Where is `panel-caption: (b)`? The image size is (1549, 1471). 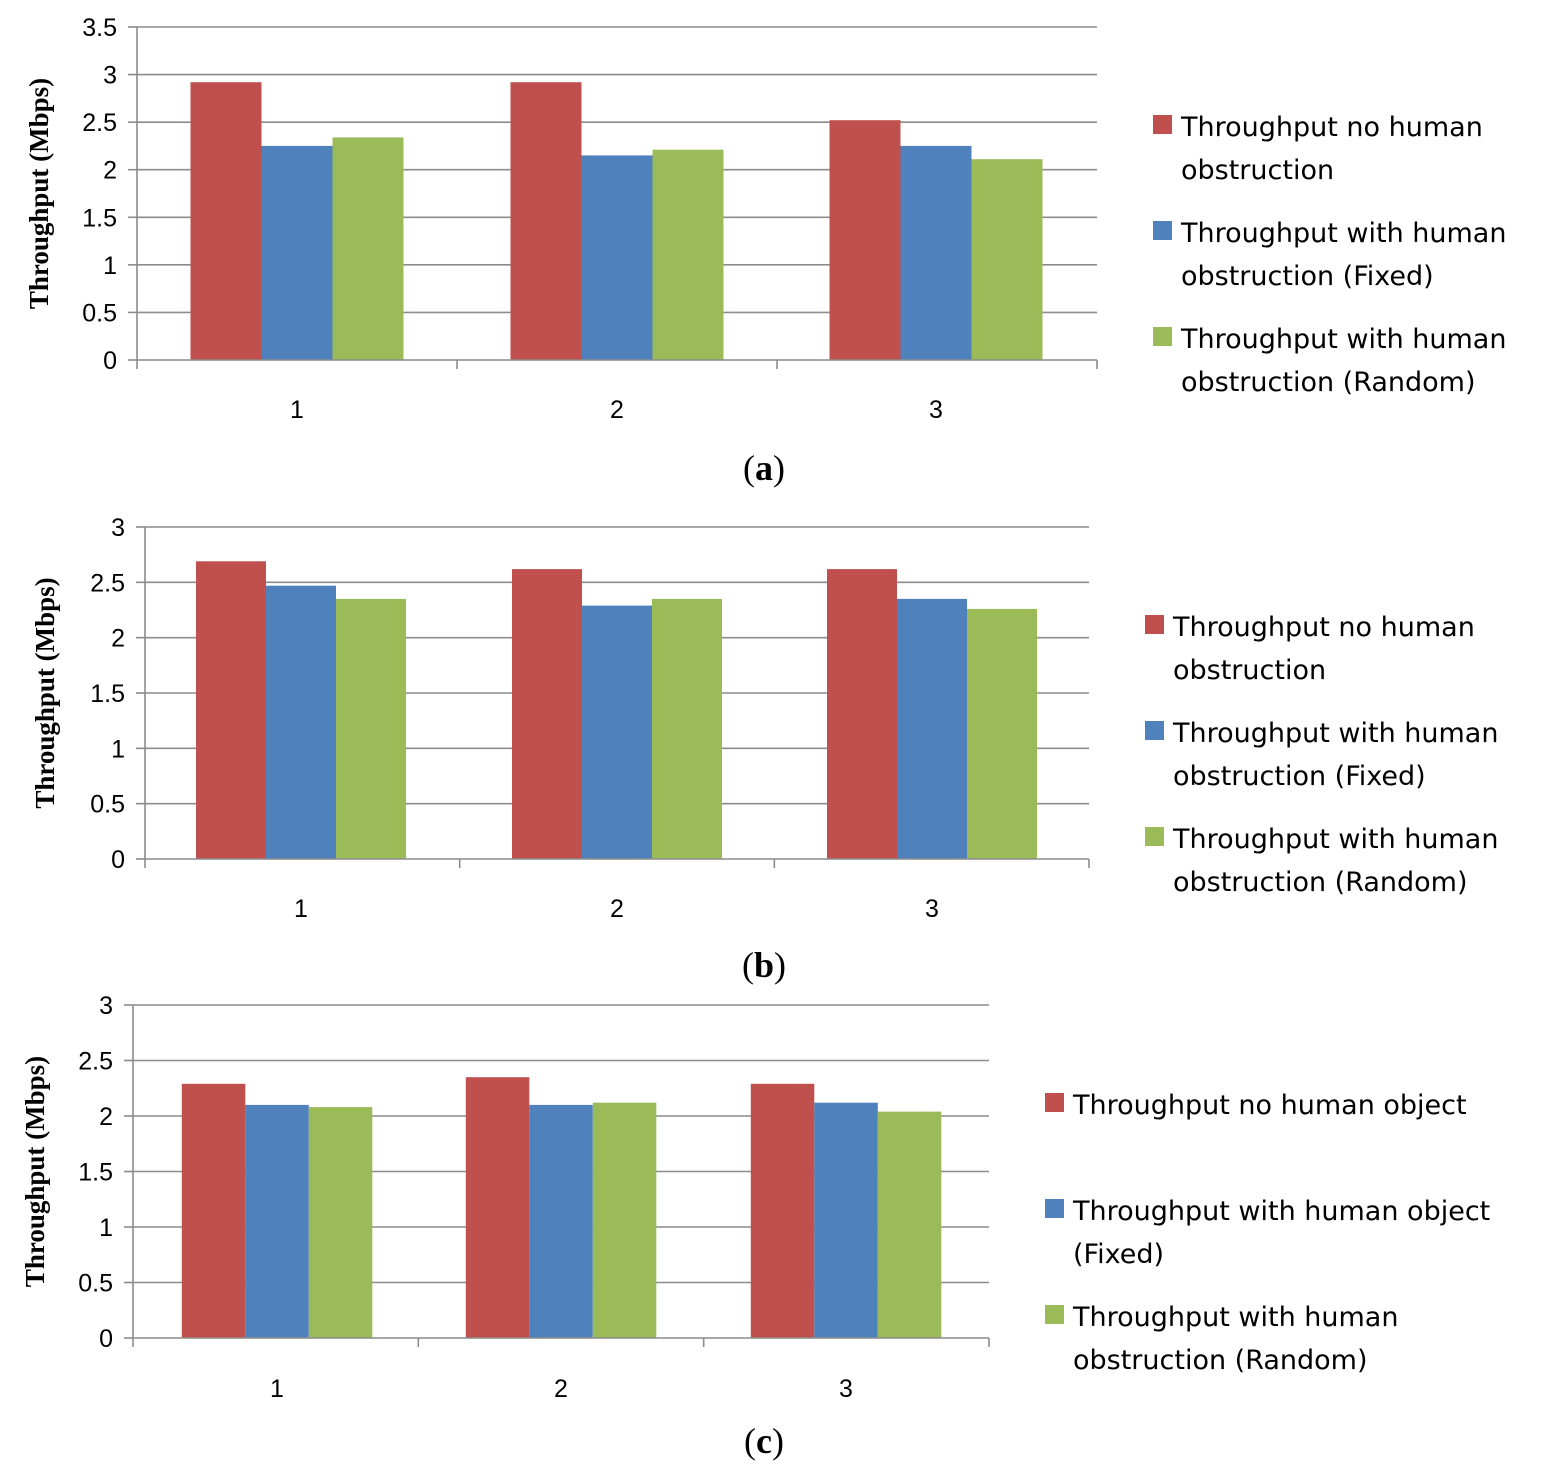
panel-caption: (b) is located at coordinates (764, 965).